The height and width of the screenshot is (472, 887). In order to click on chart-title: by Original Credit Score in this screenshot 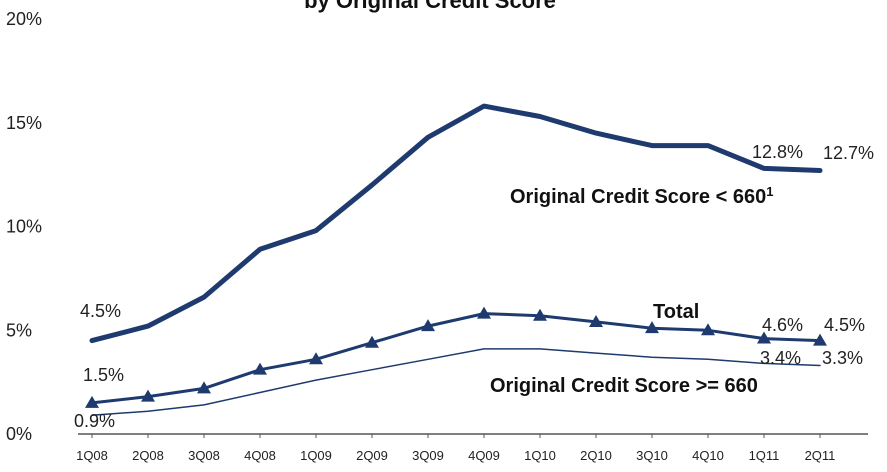, I will do `click(430, 6)`.